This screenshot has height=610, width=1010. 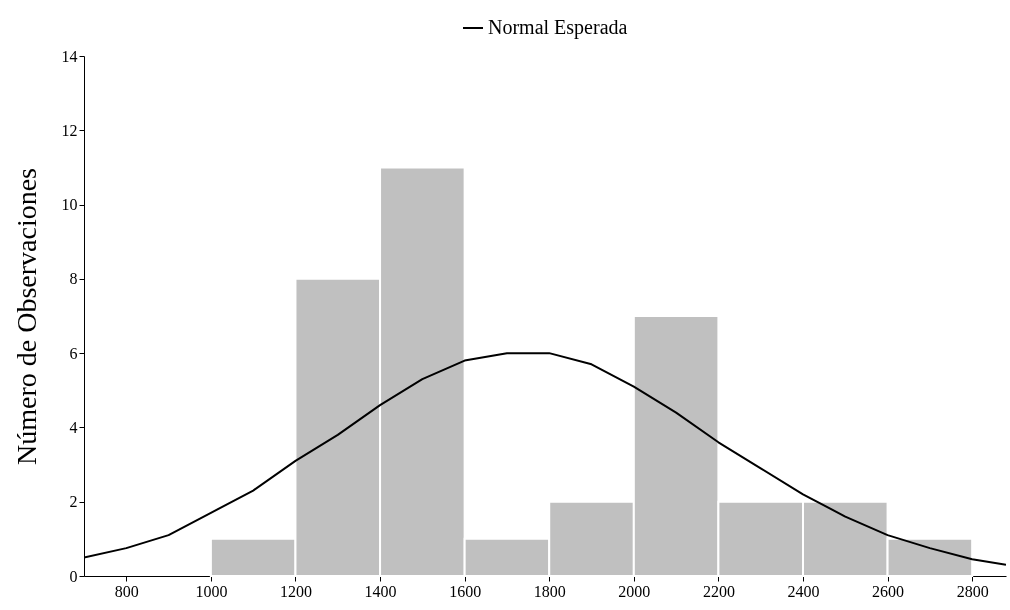 I want to click on x-tick-label: 2600, so click(x=888, y=591).